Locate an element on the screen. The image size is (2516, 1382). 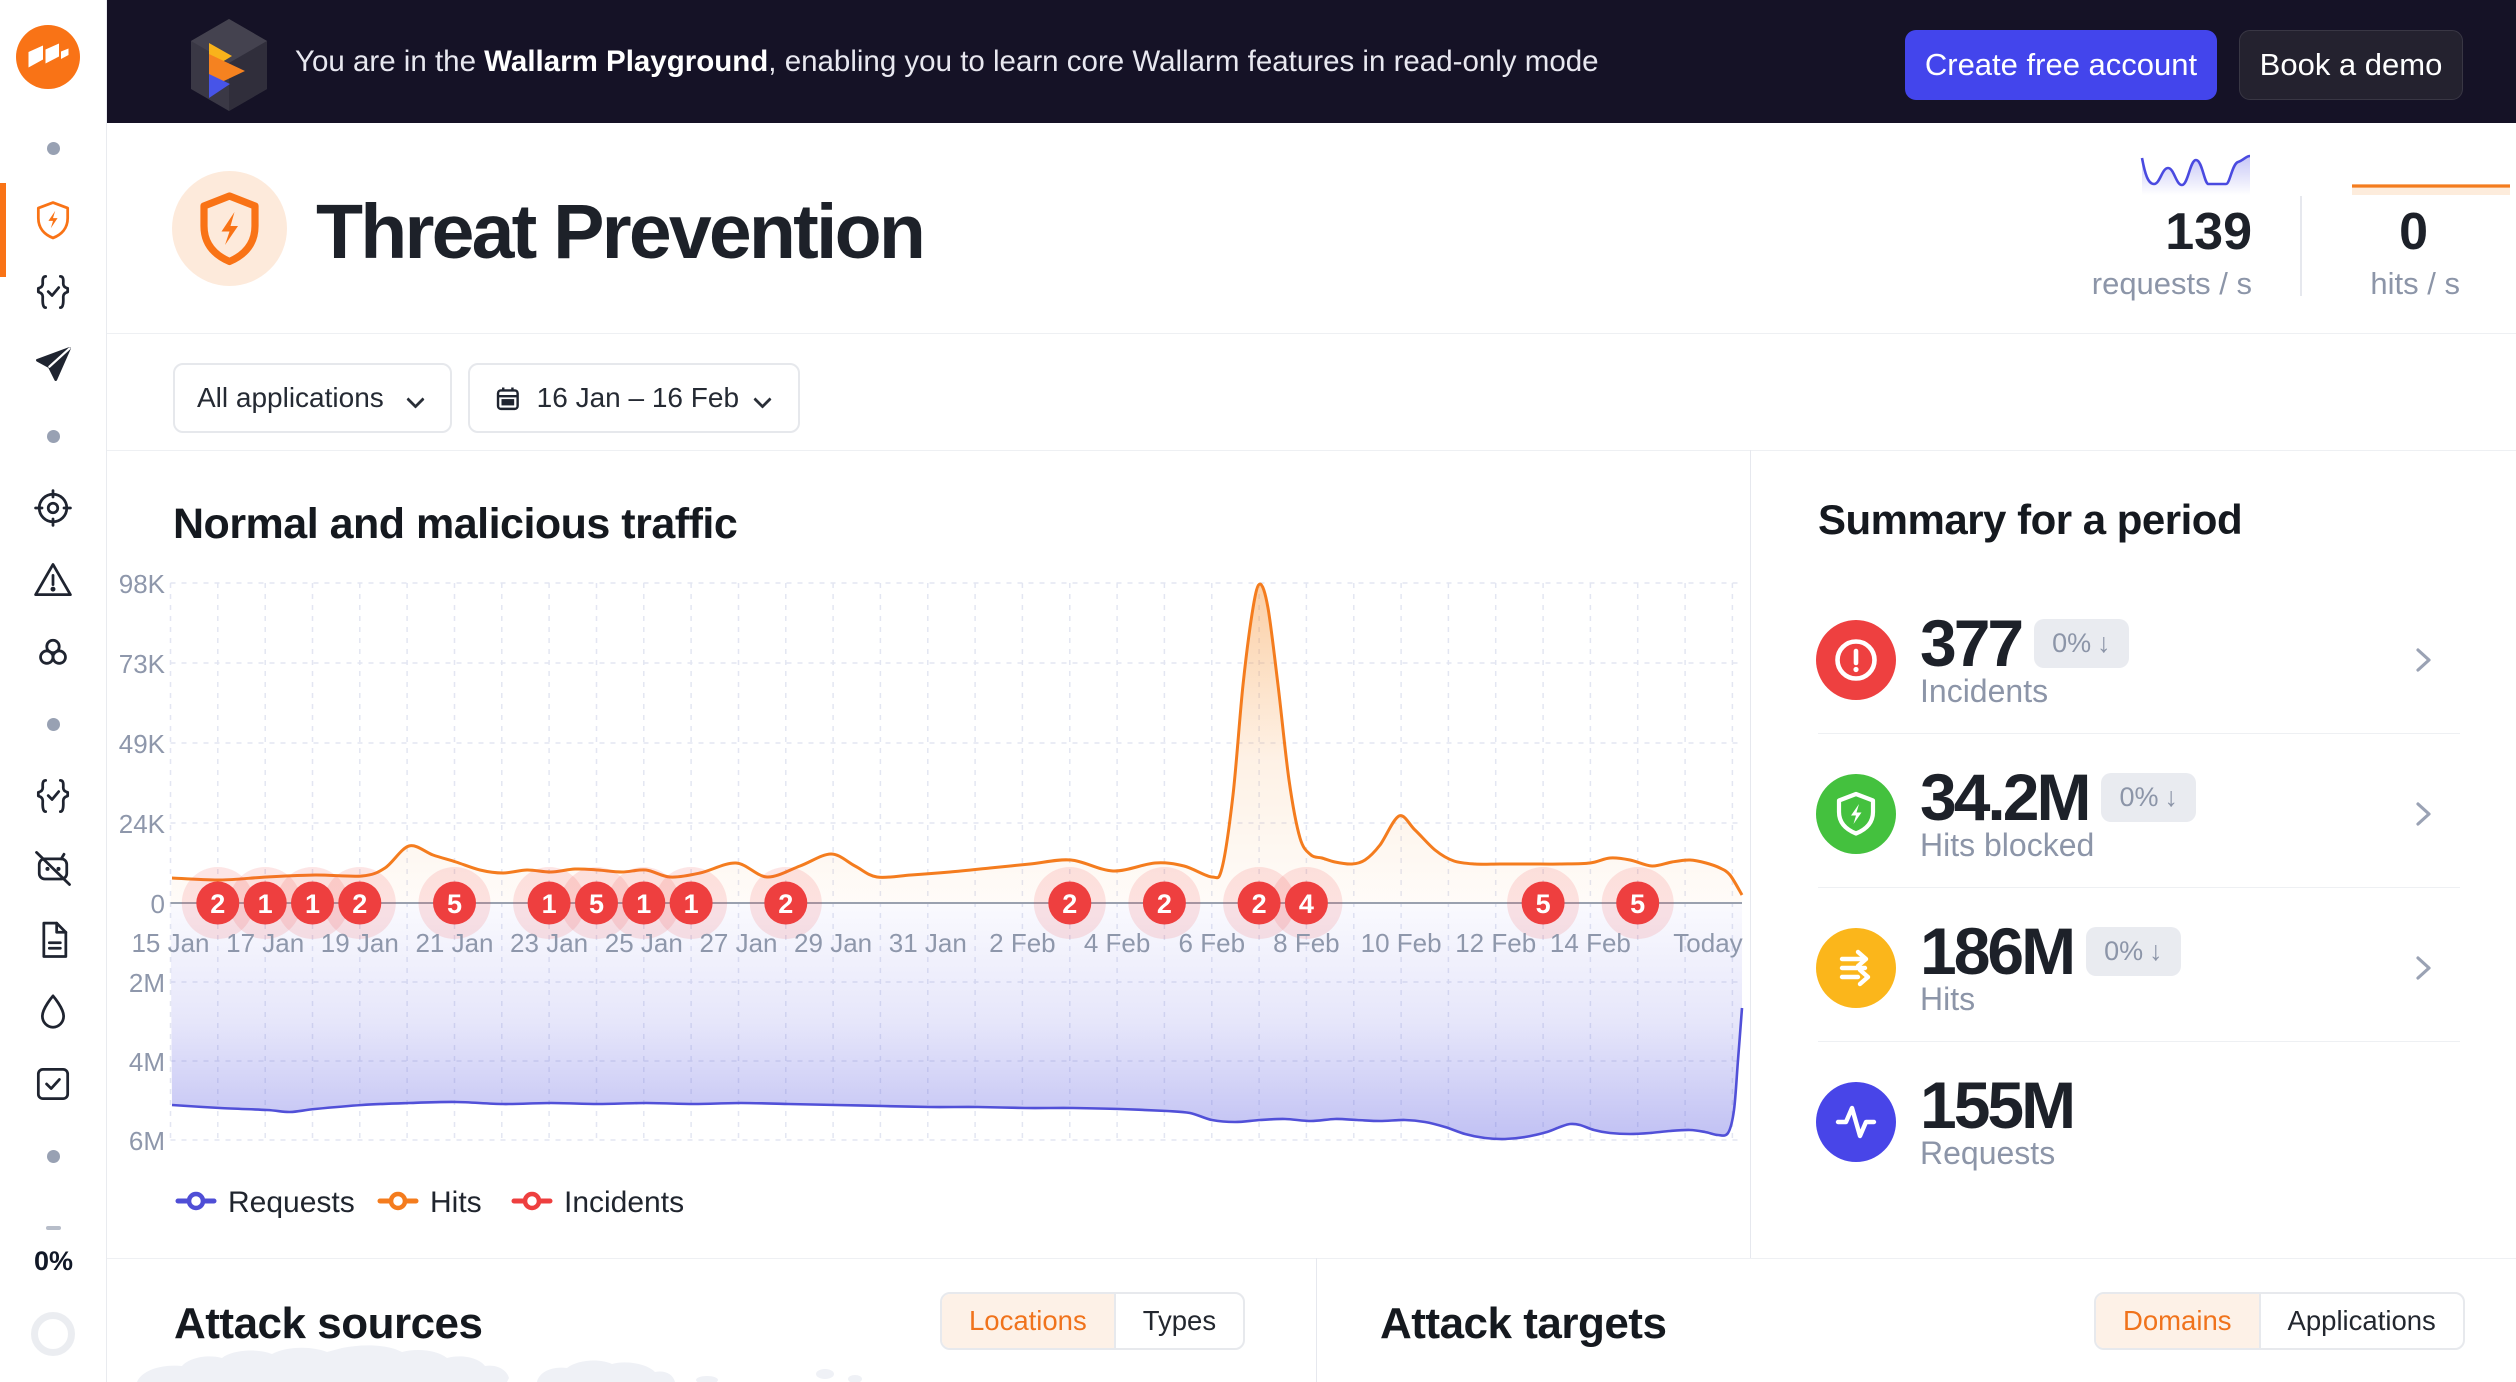
svg-text: 98K is located at coordinates (142, 584).